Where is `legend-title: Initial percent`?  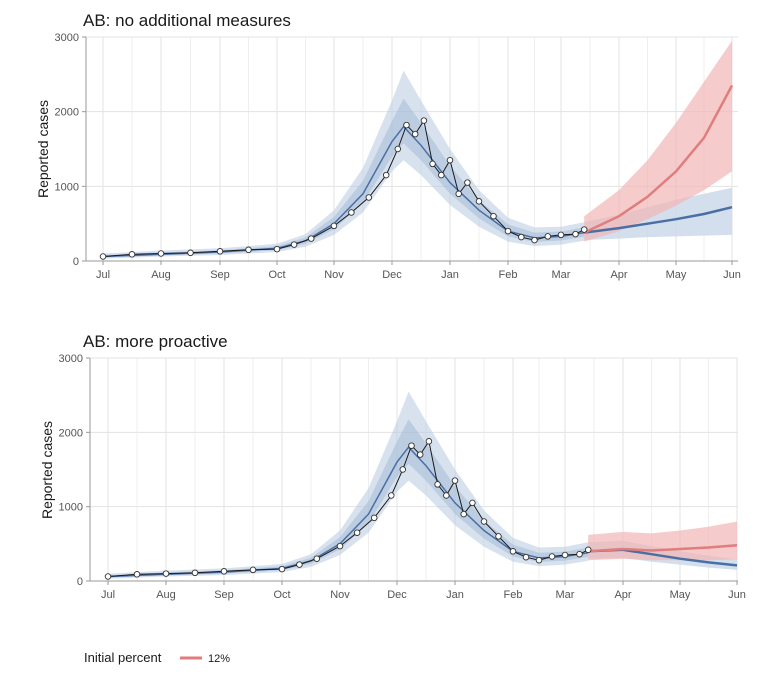
legend-title: Initial percent is located at coordinates (123, 657).